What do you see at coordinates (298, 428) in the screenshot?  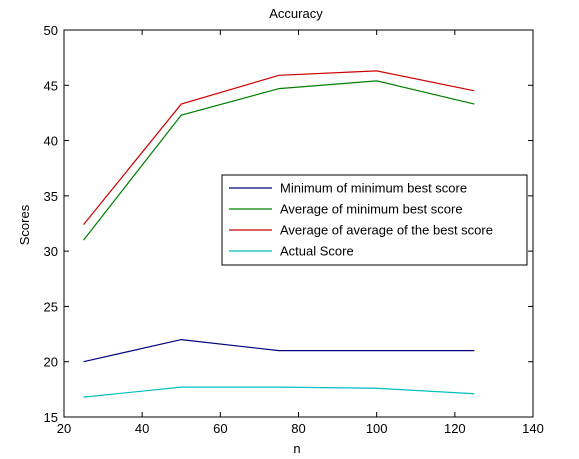 I see `x-tick-label: 80` at bounding box center [298, 428].